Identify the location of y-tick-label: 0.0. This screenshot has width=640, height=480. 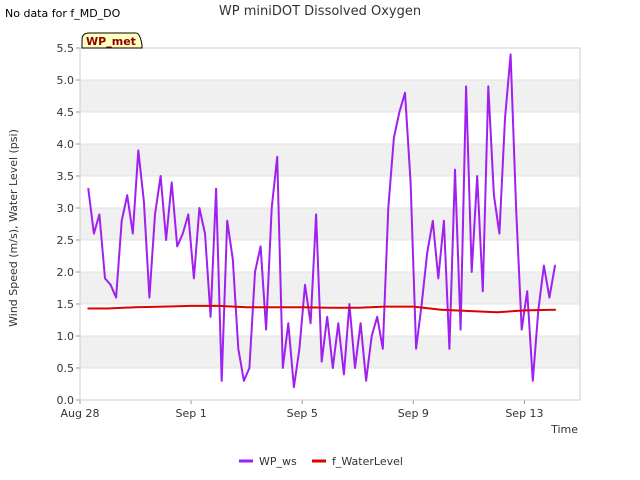
(66, 400).